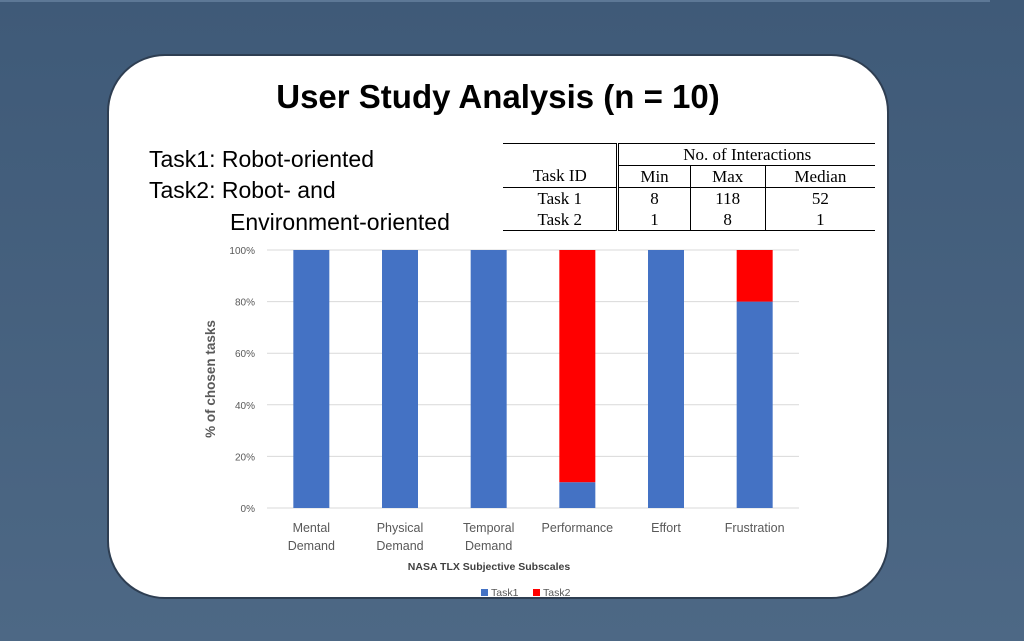 The width and height of the screenshot is (1024, 641). I want to click on table-row: Task 2 1 8 1, so click(689, 220).